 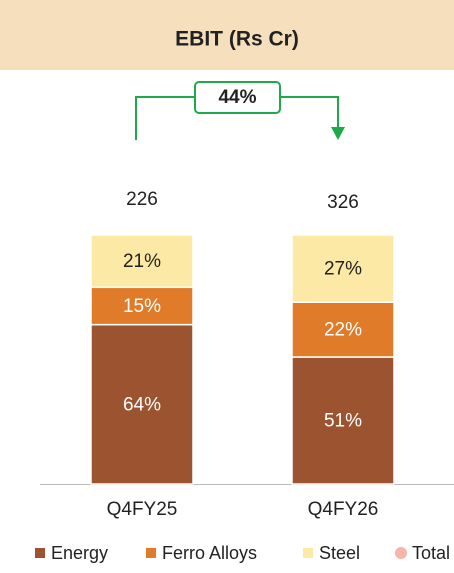 I want to click on legend-label: Ferro Alloys, so click(x=209, y=553).